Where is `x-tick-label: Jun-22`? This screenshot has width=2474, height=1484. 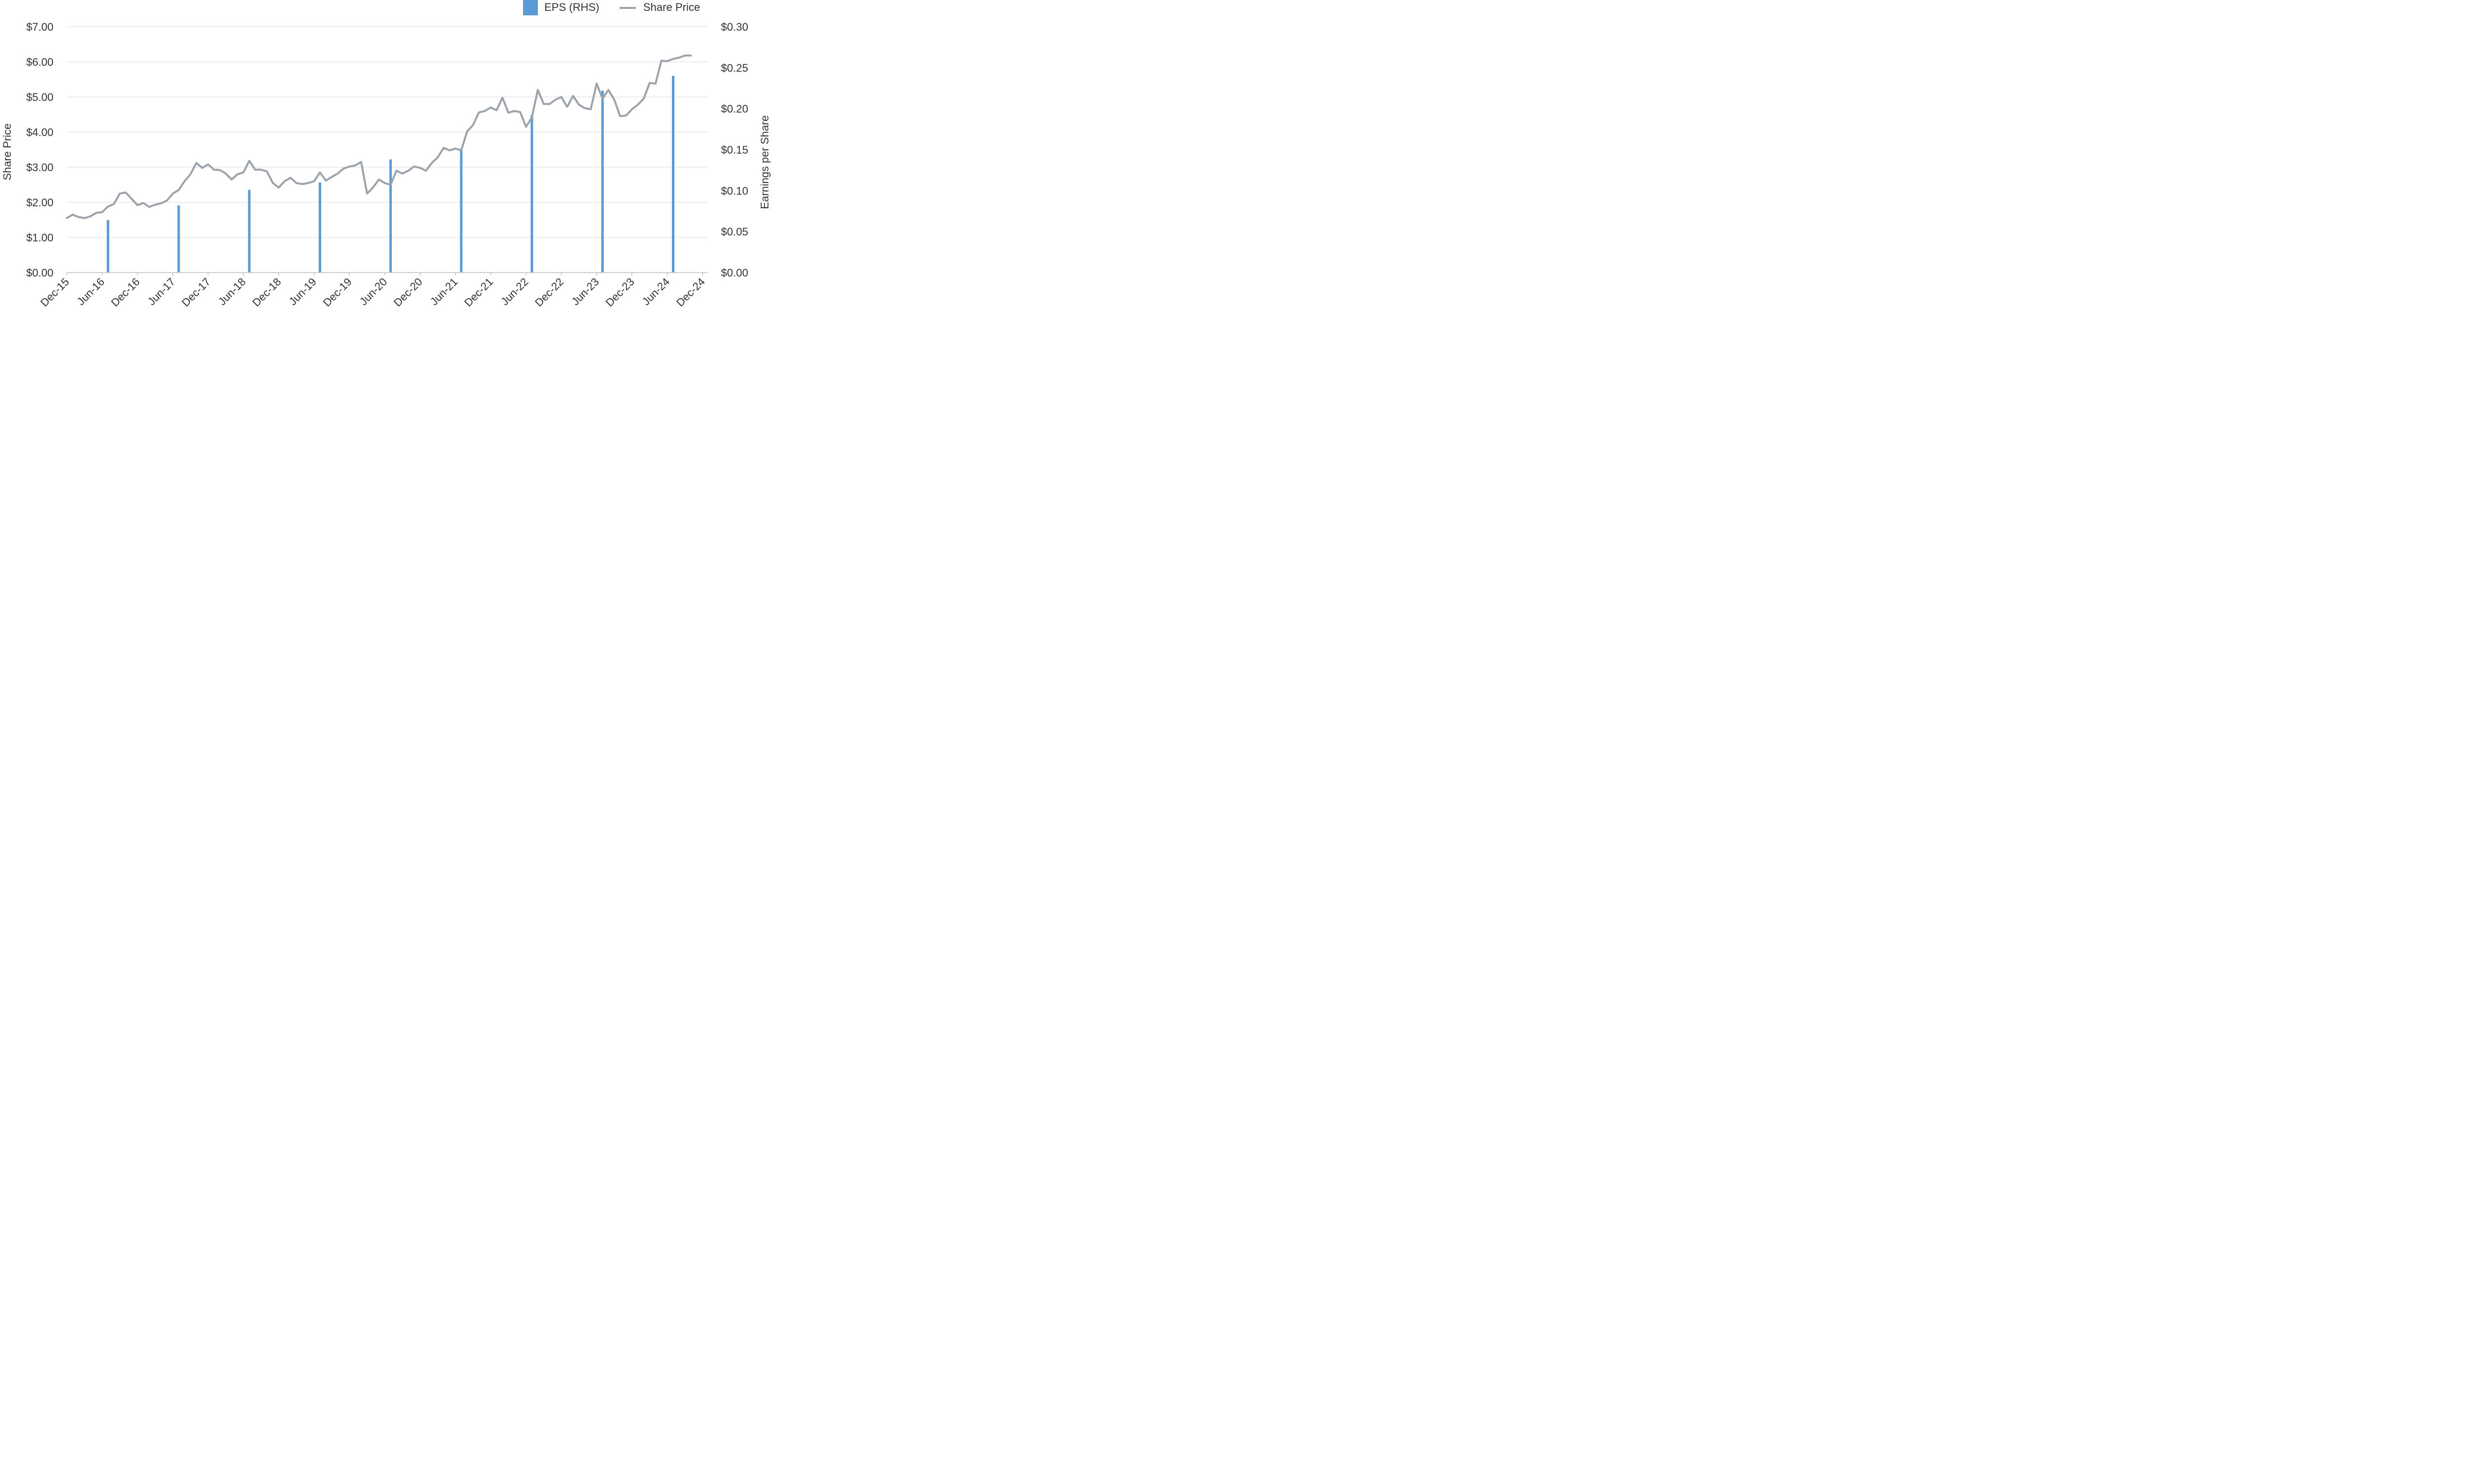
x-tick-label: Jun-22 is located at coordinates (514, 292).